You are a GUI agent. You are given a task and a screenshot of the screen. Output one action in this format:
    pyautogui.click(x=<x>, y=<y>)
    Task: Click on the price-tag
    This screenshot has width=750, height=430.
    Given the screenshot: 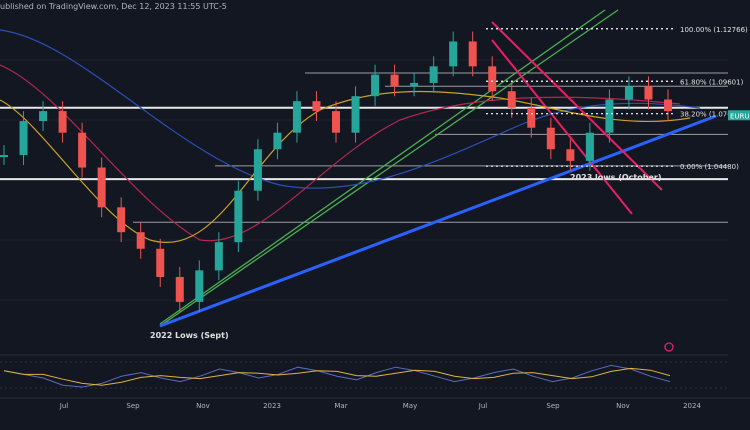 What is the action you would take?
    pyautogui.click(x=739, y=115)
    